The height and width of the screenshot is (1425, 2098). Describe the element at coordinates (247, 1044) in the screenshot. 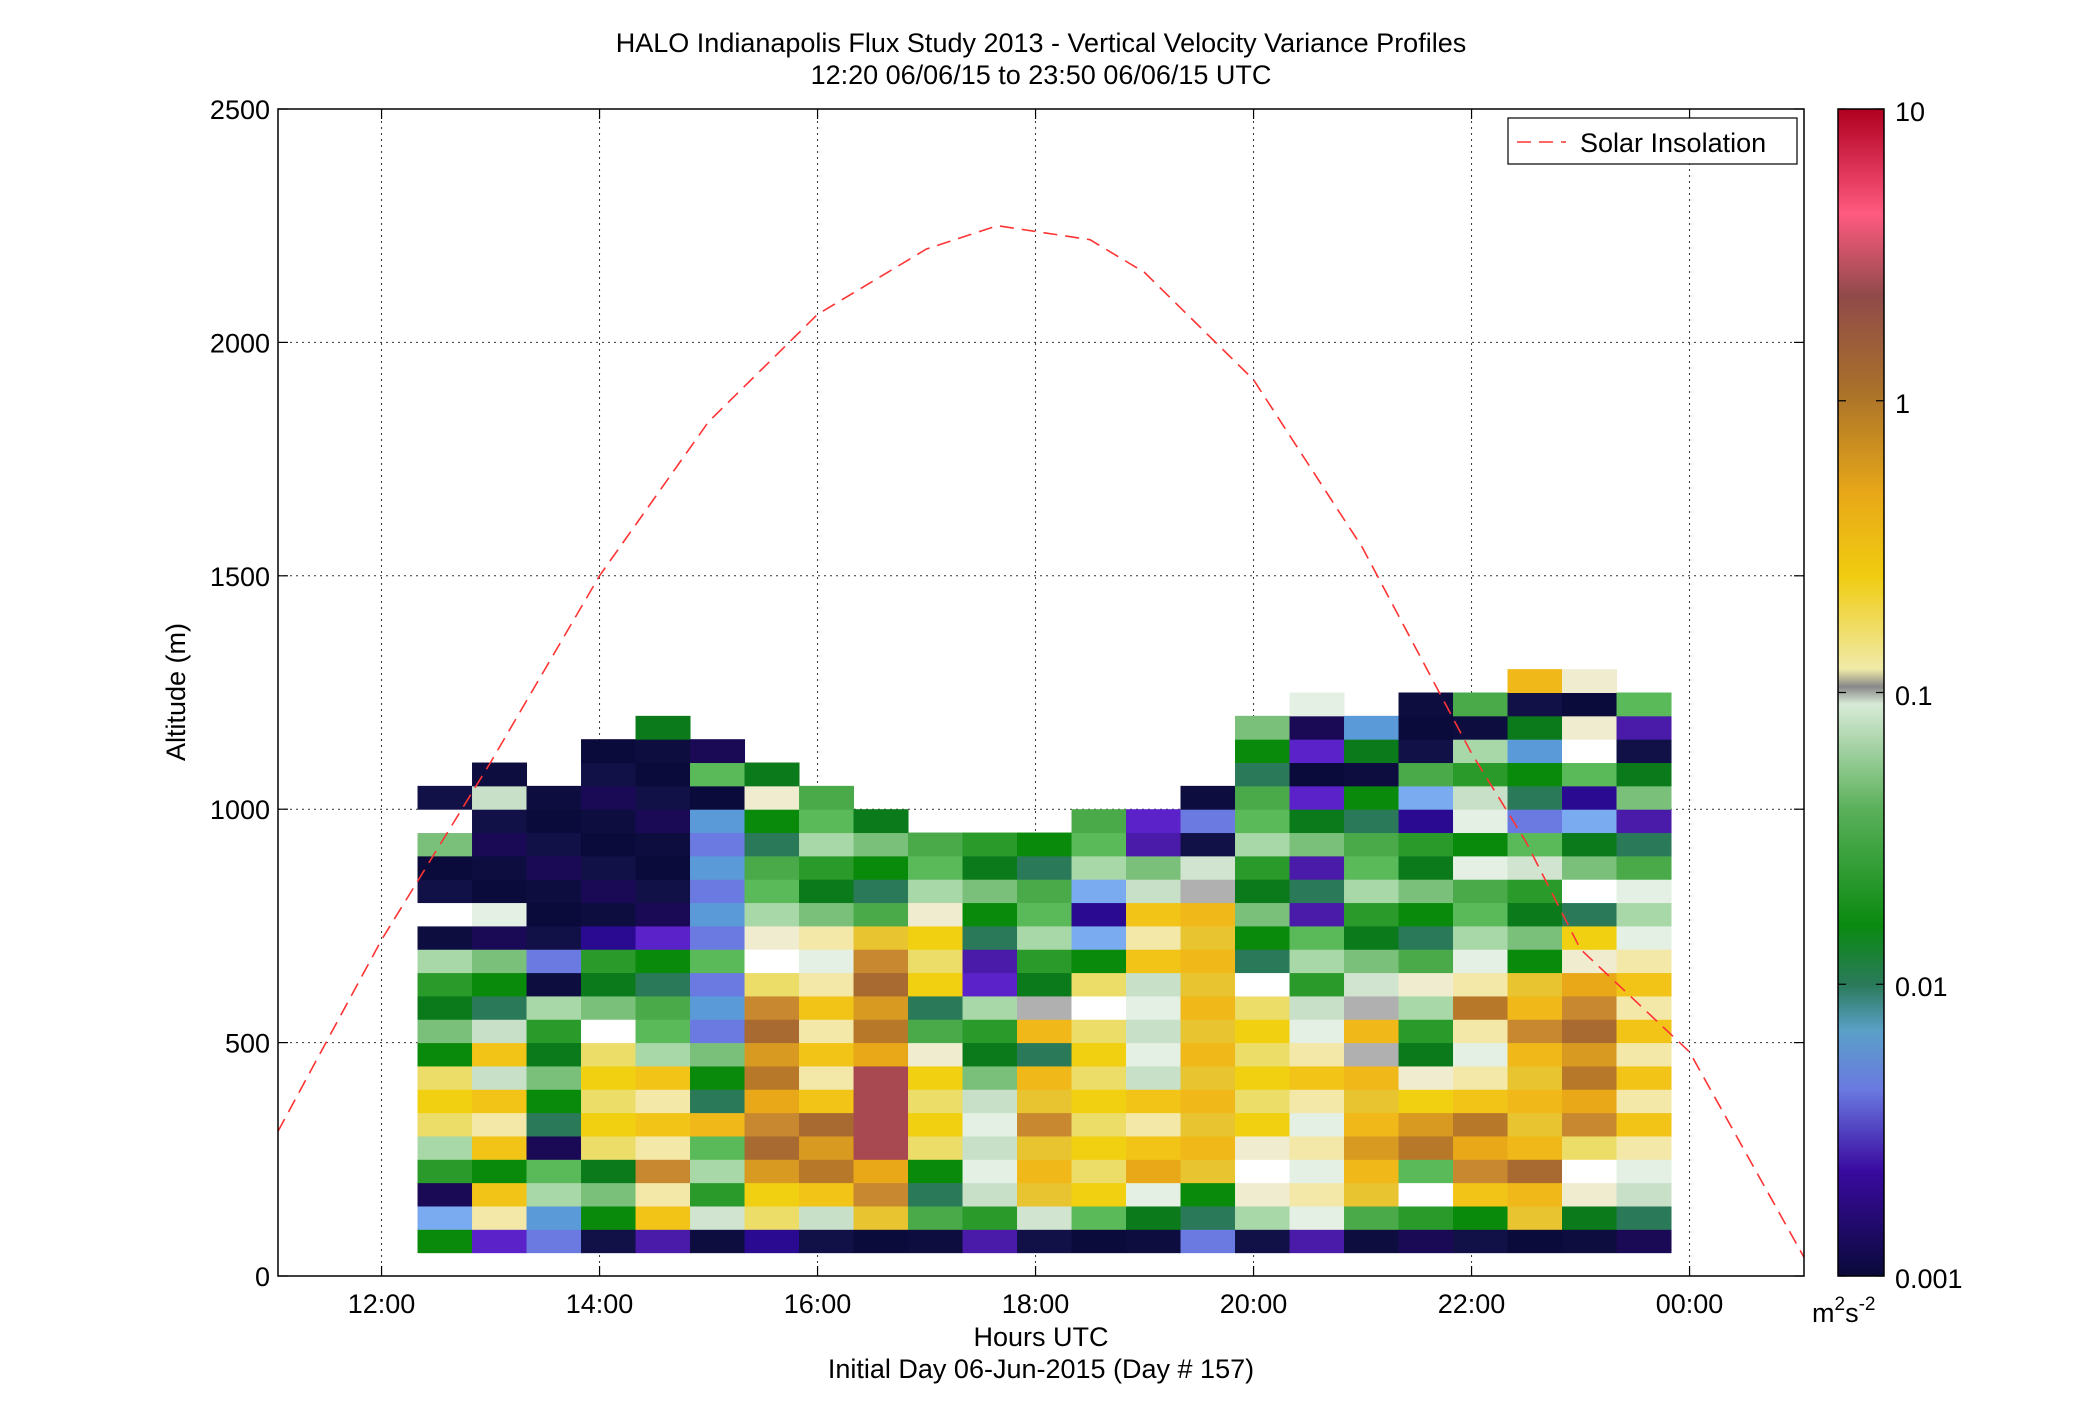

I see `y-tick-label: 500` at that location.